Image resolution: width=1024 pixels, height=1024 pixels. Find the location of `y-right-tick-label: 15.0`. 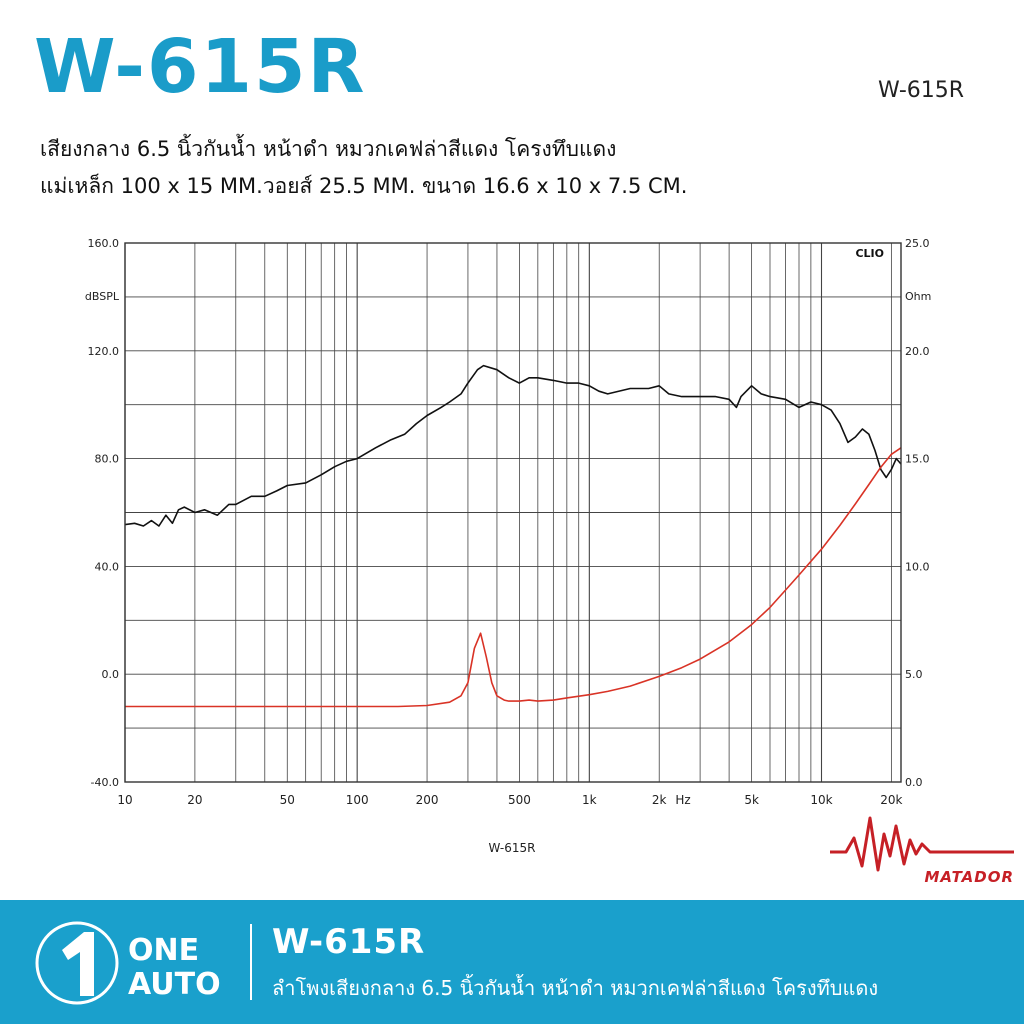

y-right-tick-label: 15.0 is located at coordinates (917, 459).